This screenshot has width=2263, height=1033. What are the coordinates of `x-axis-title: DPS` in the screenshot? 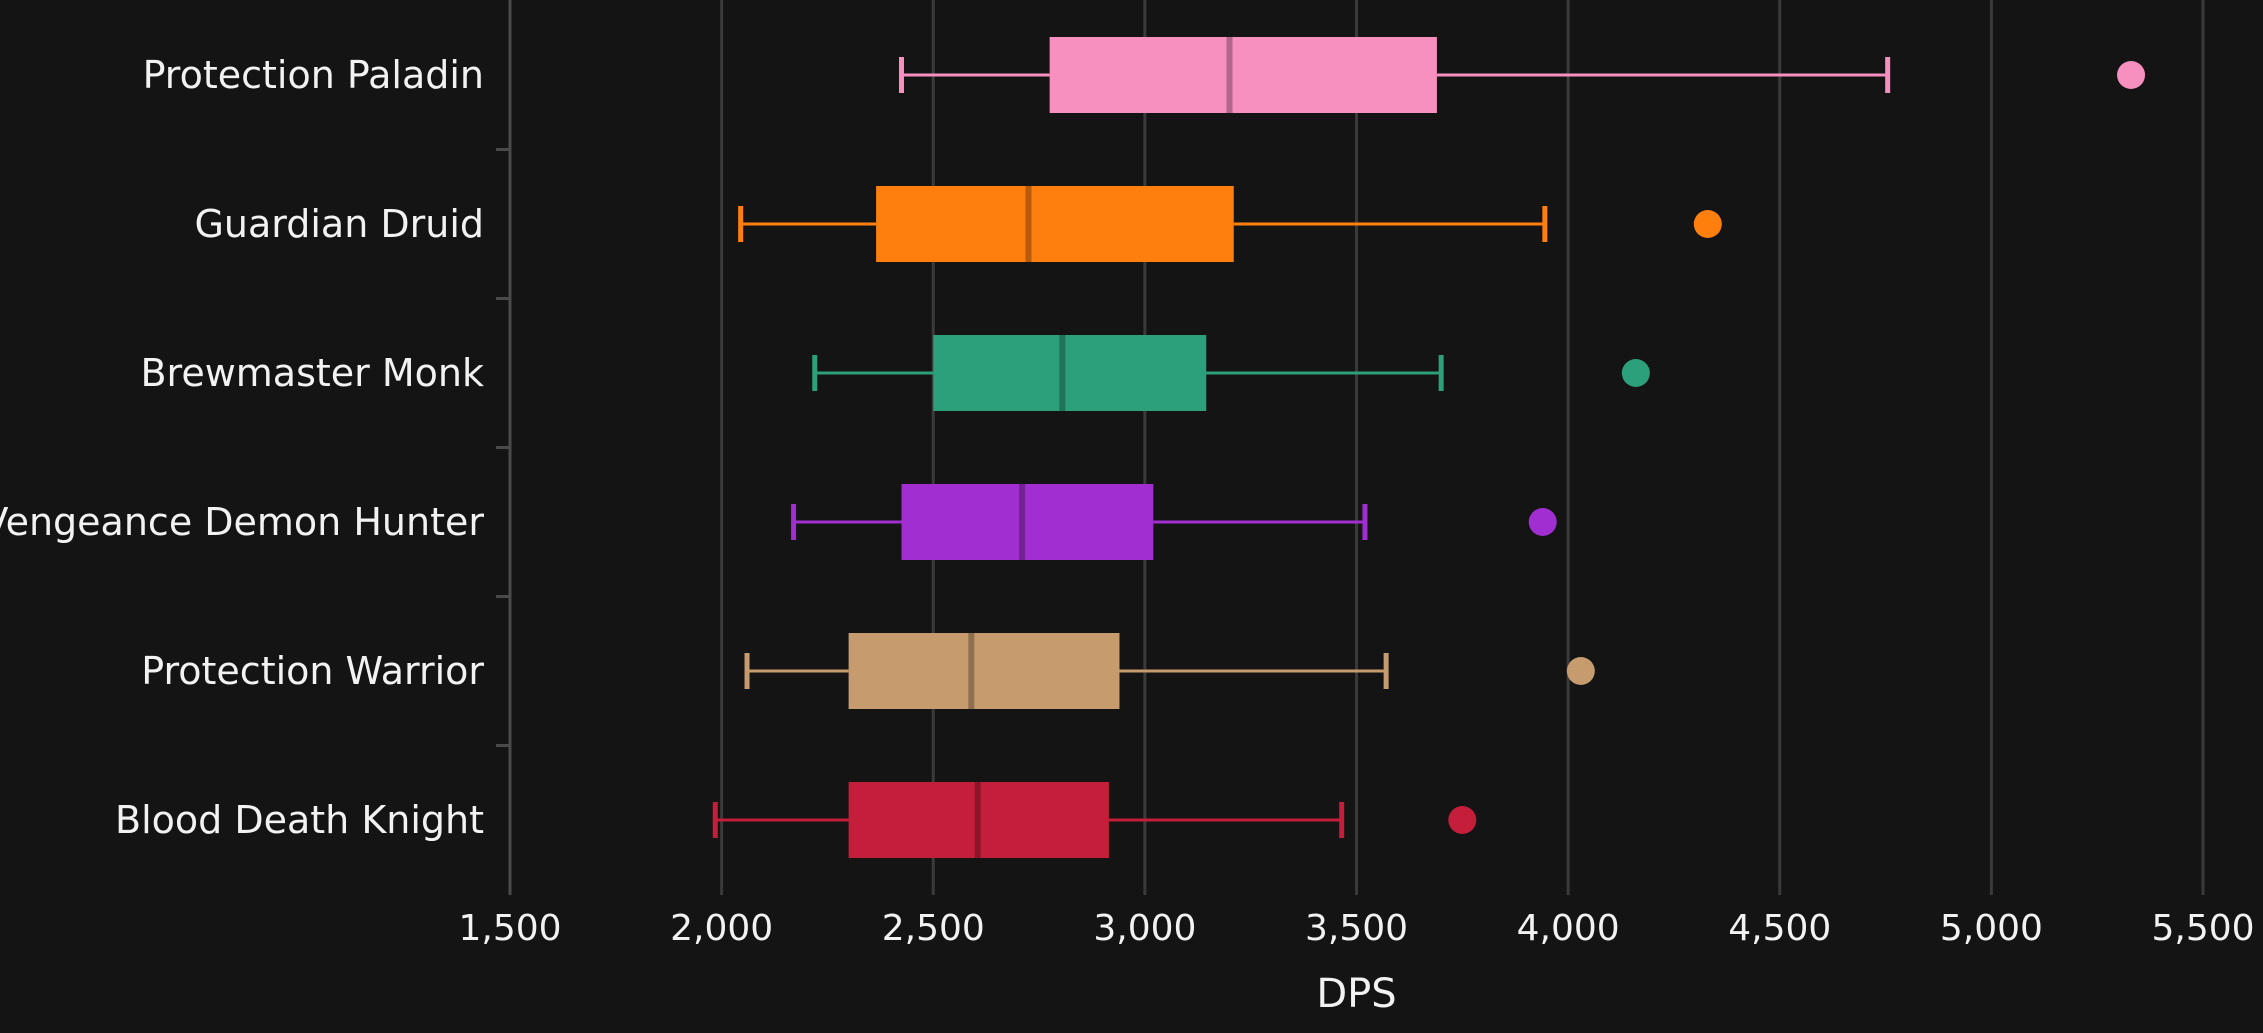 It's located at (1356, 994).